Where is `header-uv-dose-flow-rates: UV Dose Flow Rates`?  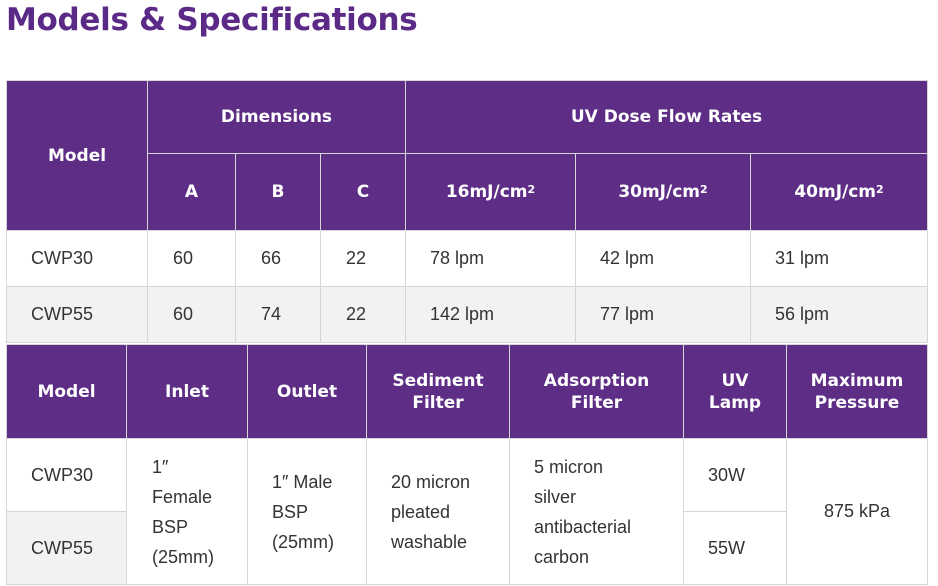 header-uv-dose-flow-rates: UV Dose Flow Rates is located at coordinates (666, 117).